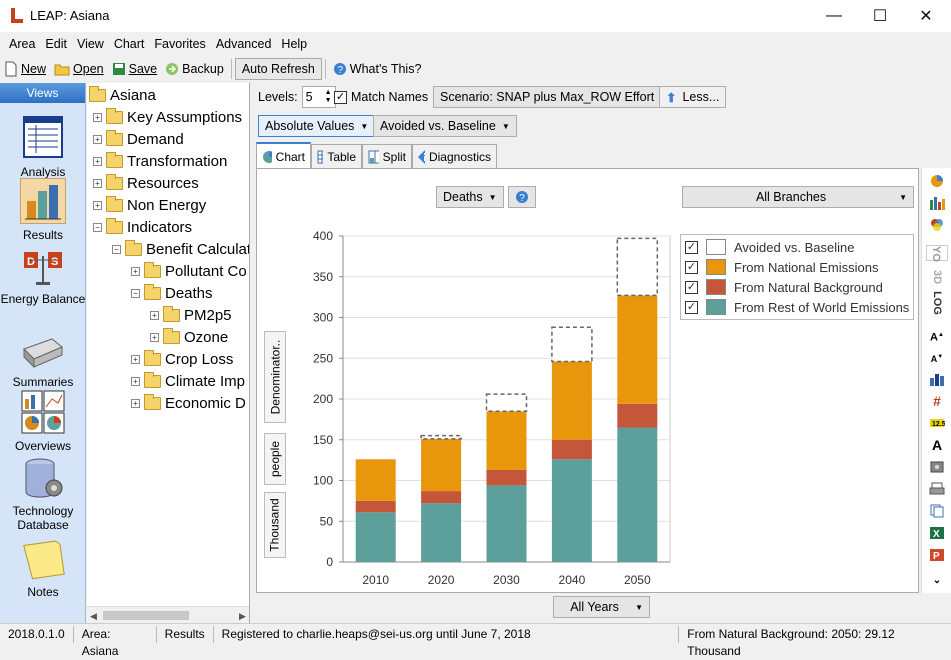  What do you see at coordinates (797, 307) in the screenshot?
I see `legend-item: ✓ From Rest of World Emissions` at bounding box center [797, 307].